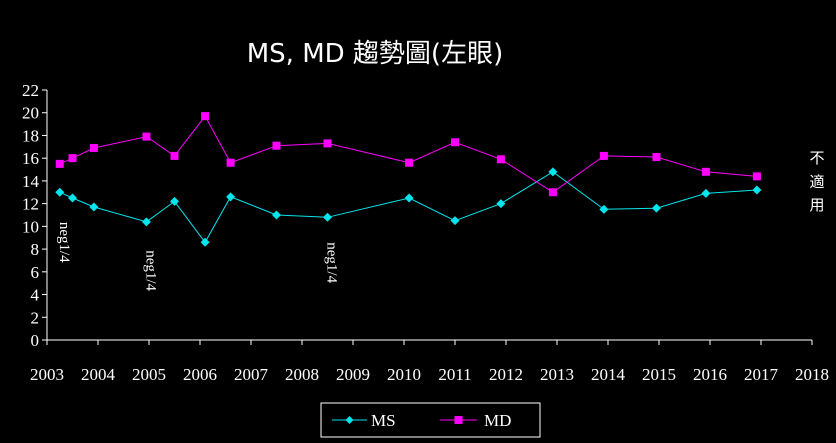 The width and height of the screenshot is (836, 443). Describe the element at coordinates (35, 215) in the screenshot. I see `y-axis: 0 2 4 6 8 10 12 14 16 18 20 22` at that location.